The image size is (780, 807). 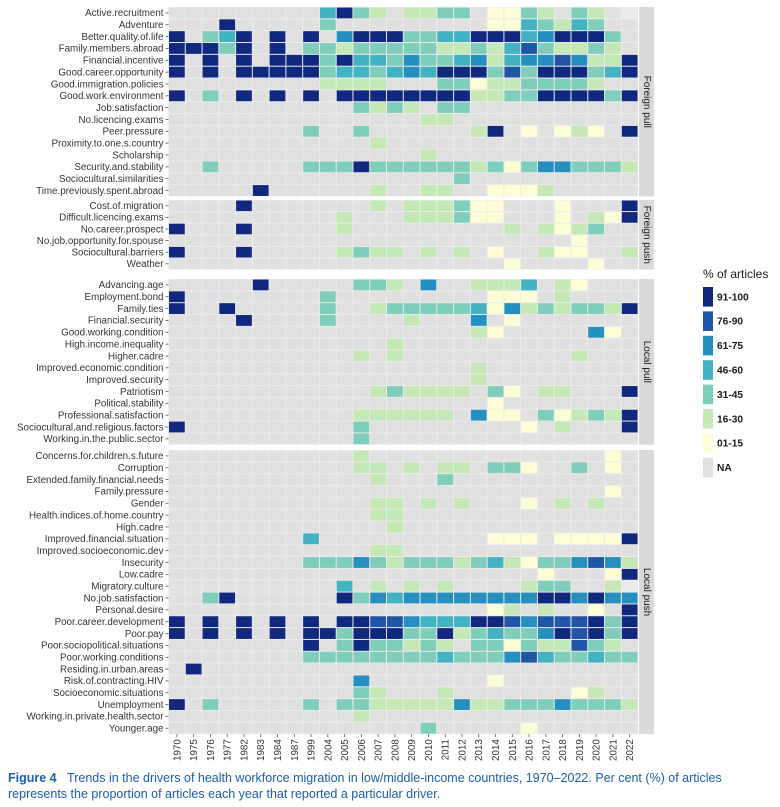 I want to click on legend-key, so click(x=708, y=370).